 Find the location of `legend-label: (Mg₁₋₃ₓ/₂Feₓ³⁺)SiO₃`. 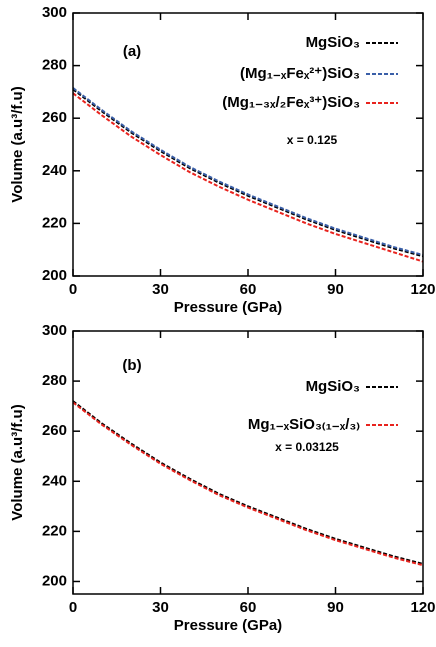

legend-label: (Mg₁₋₃ₓ/₂Feₓ³⁺)SiO₃ is located at coordinates (291, 102).